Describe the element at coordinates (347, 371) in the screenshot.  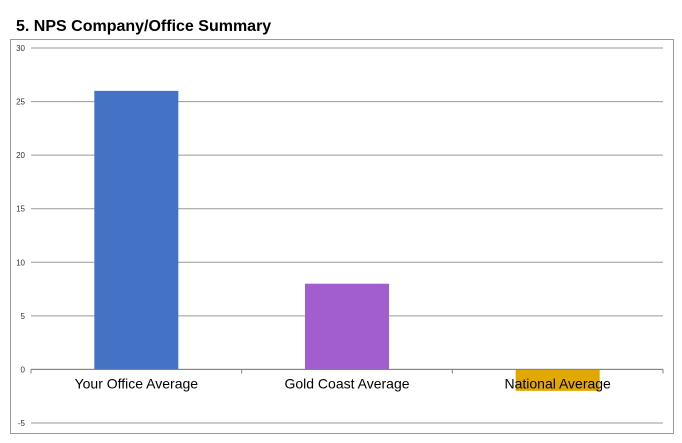
I see `zero-axis` at that location.